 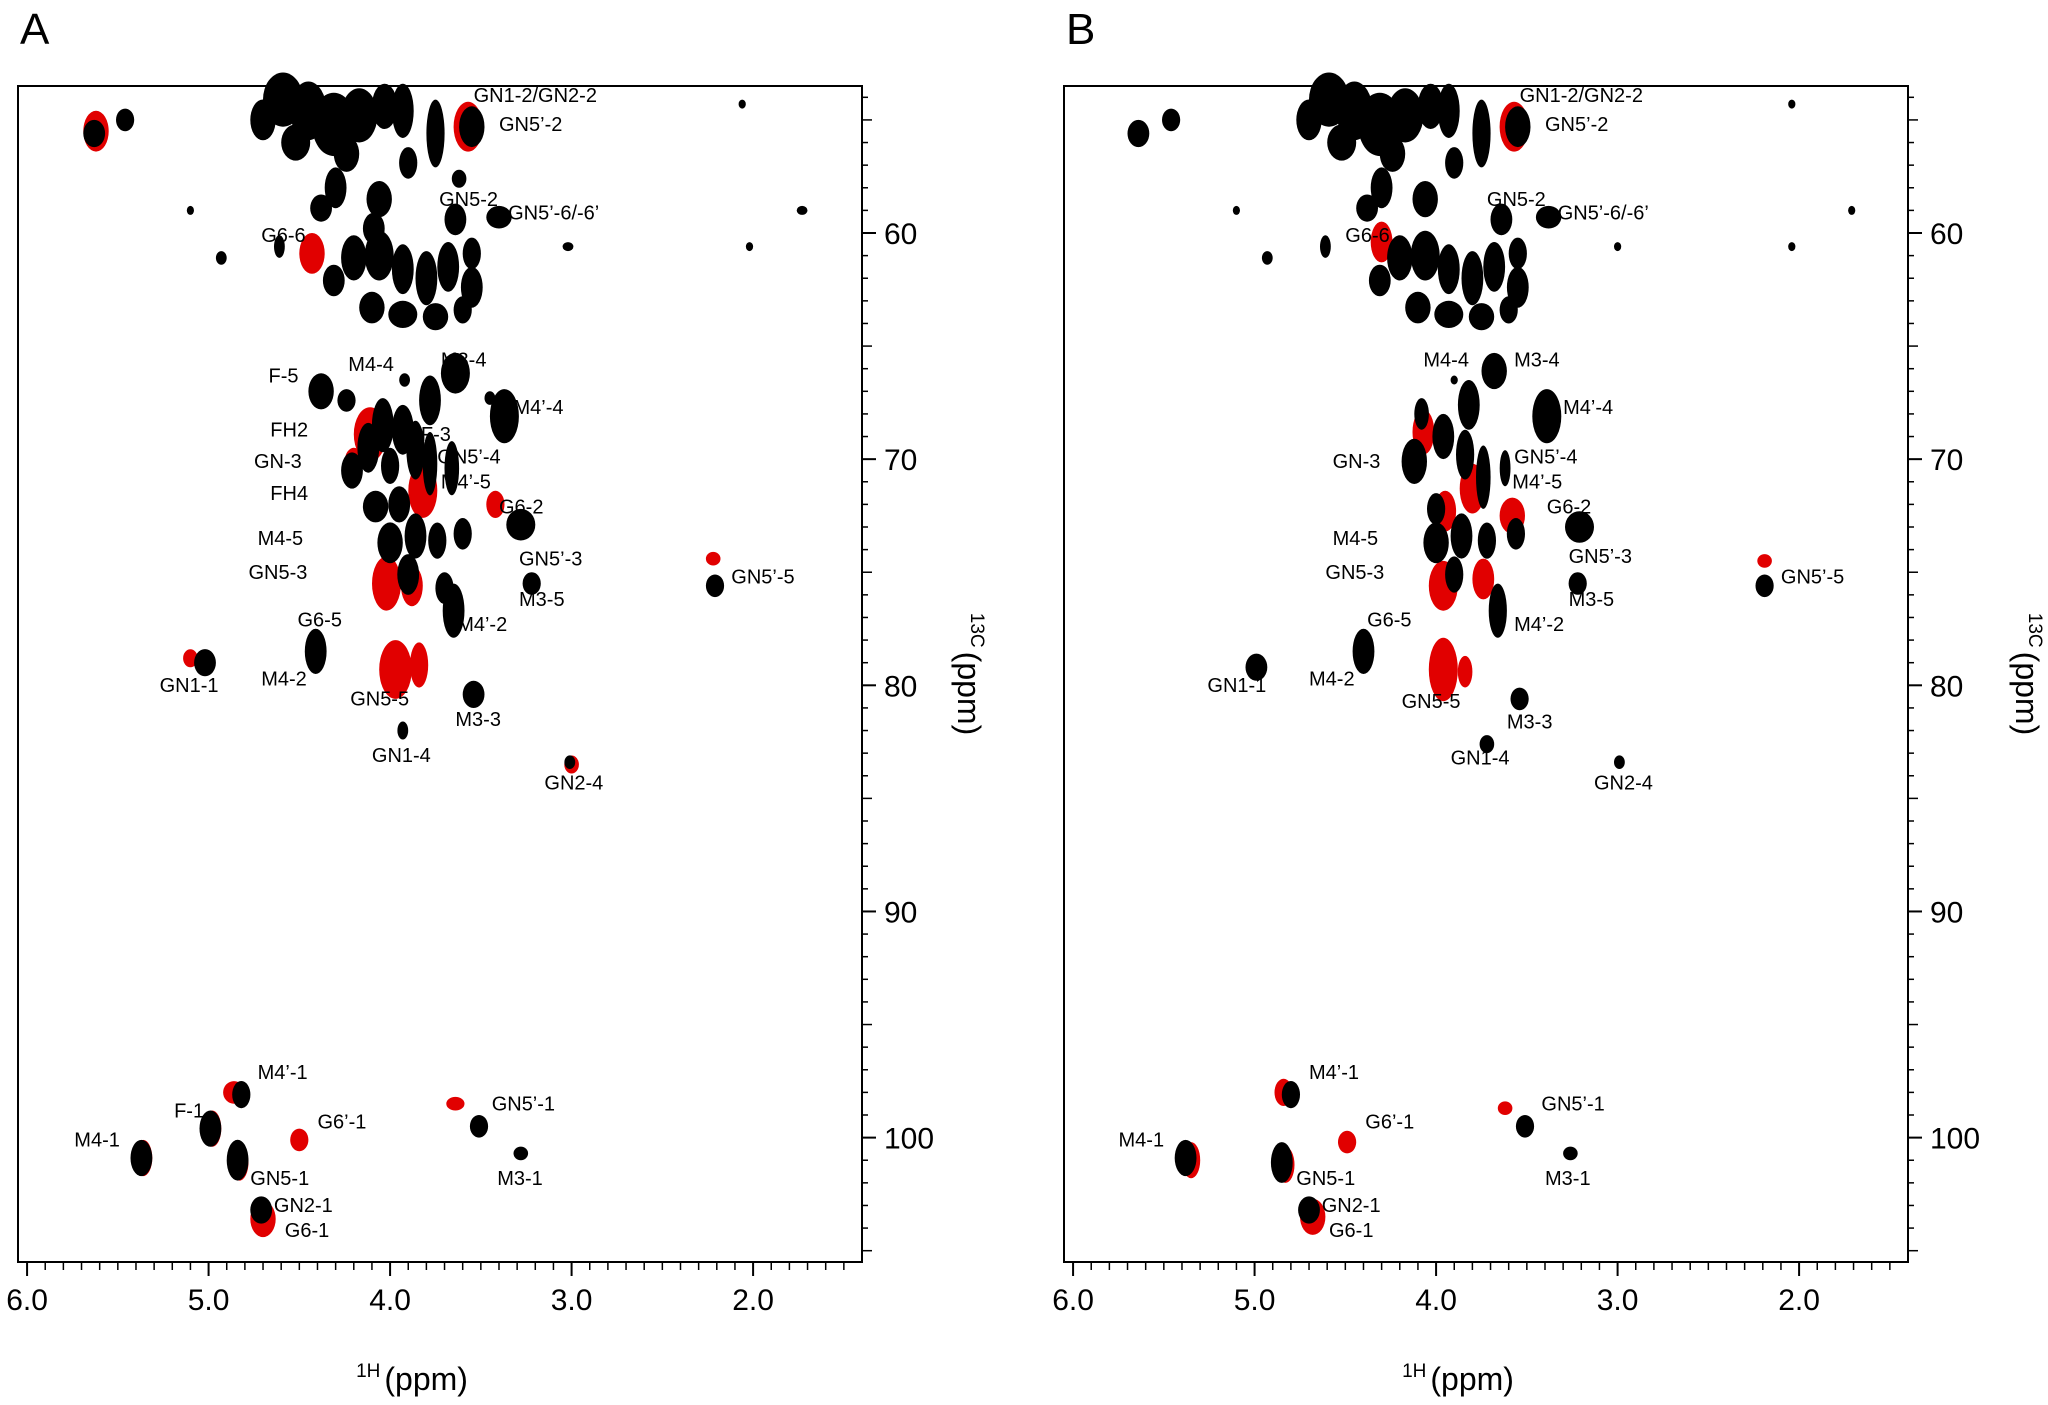 I want to click on x-tick-label: 3.0, so click(x=572, y=1300).